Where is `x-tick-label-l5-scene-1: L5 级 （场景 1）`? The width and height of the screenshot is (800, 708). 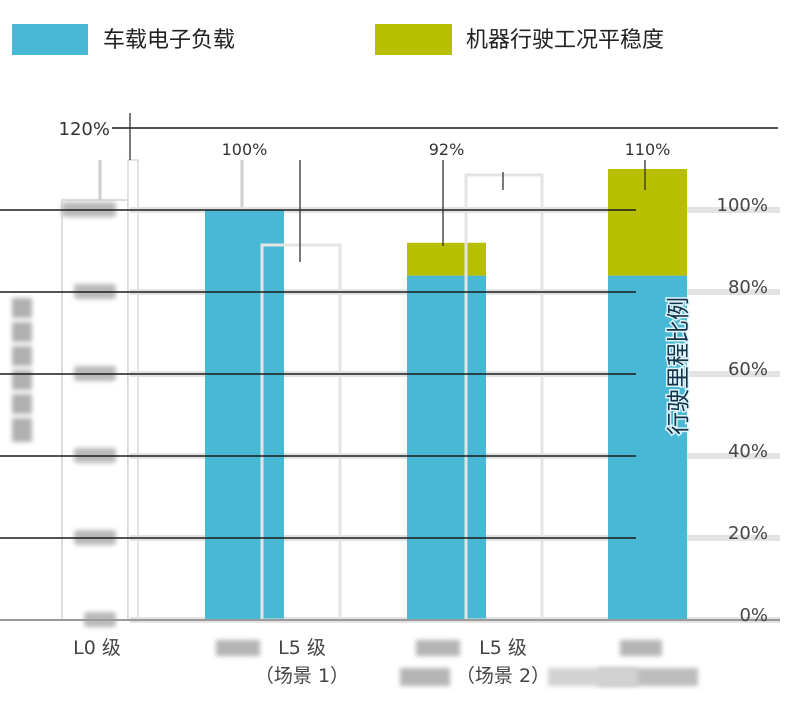 x-tick-label-l5-scene-1: L5 级 （场景 1） is located at coordinates (302, 662).